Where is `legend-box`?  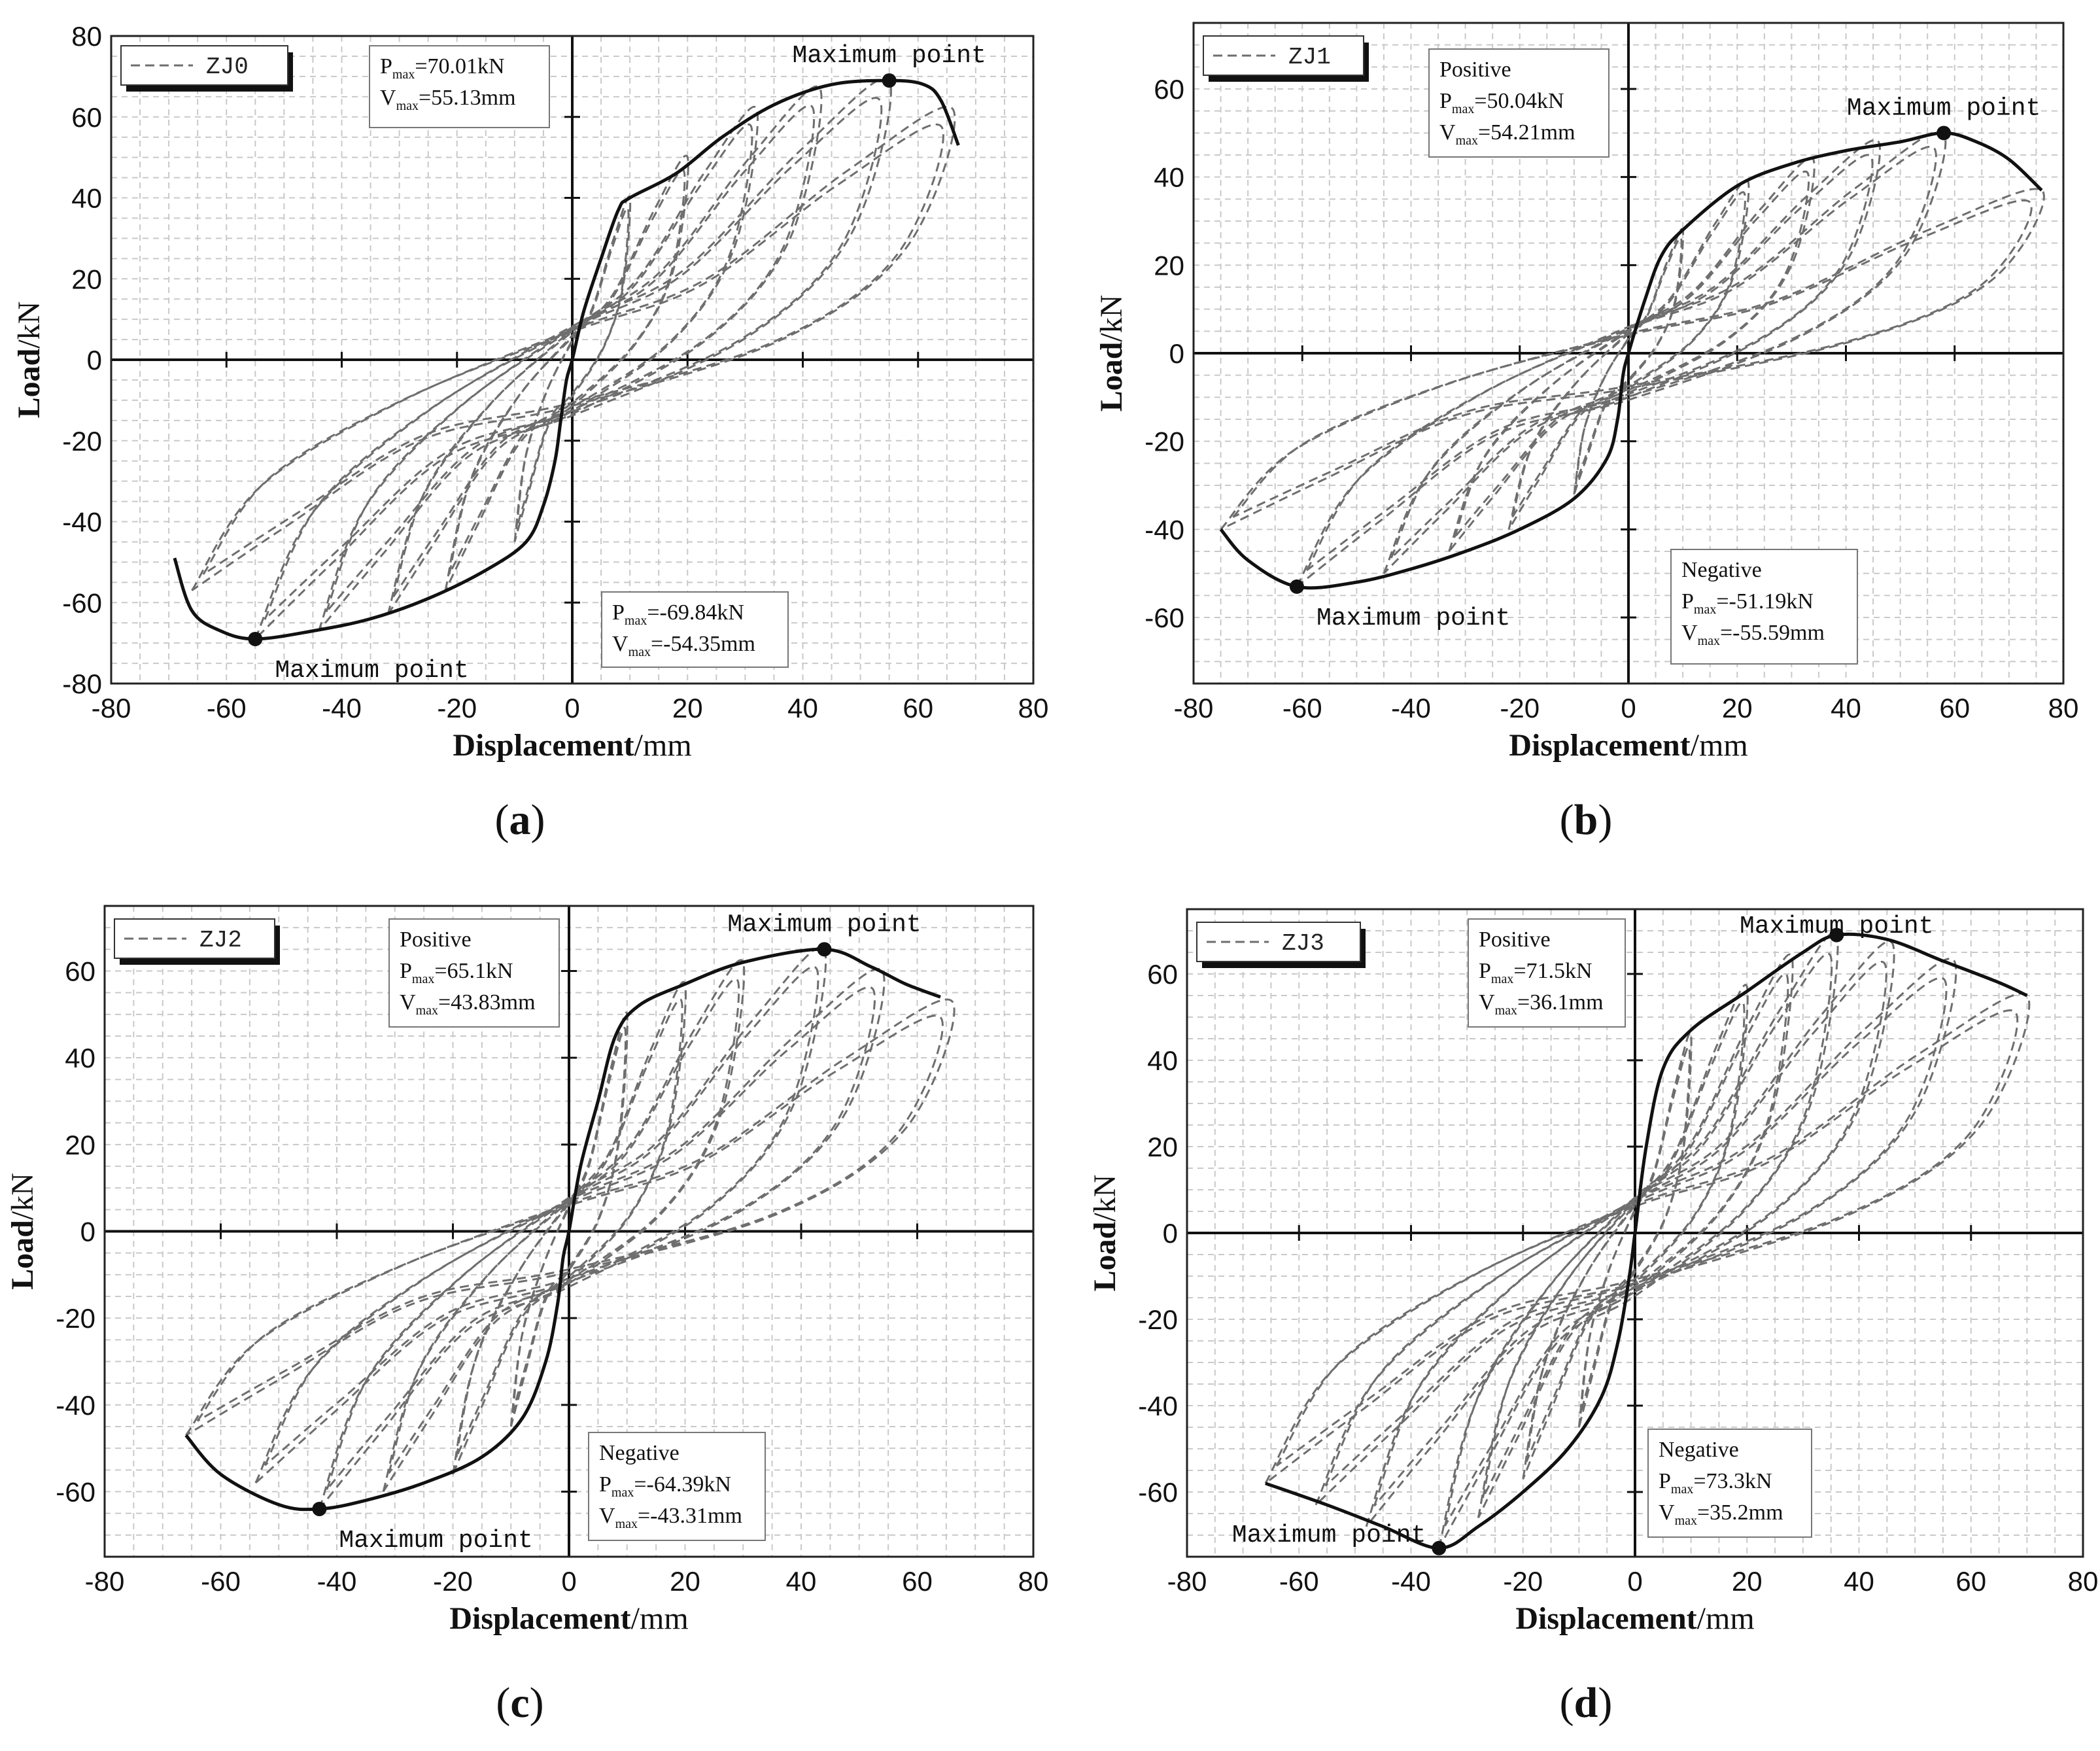
legend-box is located at coordinates (1283, 56).